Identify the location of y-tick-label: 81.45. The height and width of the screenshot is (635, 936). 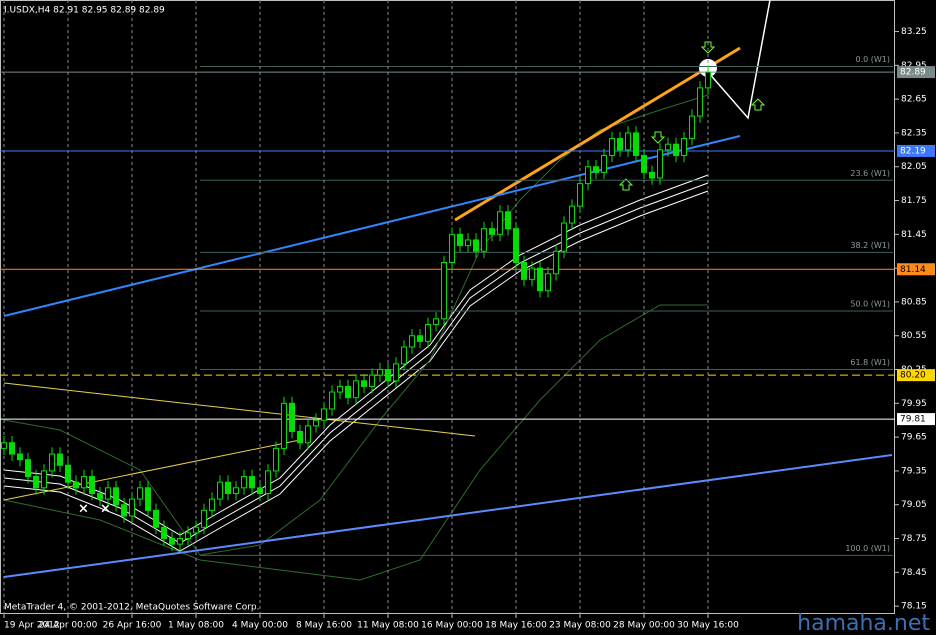
(914, 235).